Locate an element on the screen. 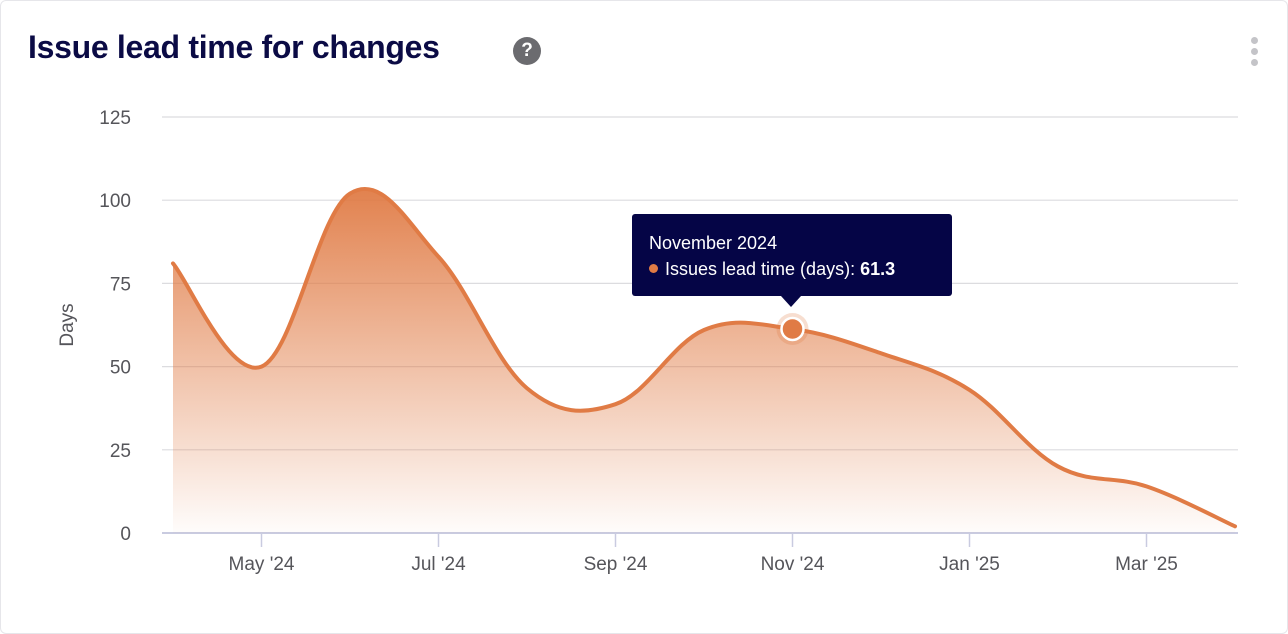 Image resolution: width=1288 pixels, height=634 pixels. tooltip-value: 61.3 is located at coordinates (878, 269).